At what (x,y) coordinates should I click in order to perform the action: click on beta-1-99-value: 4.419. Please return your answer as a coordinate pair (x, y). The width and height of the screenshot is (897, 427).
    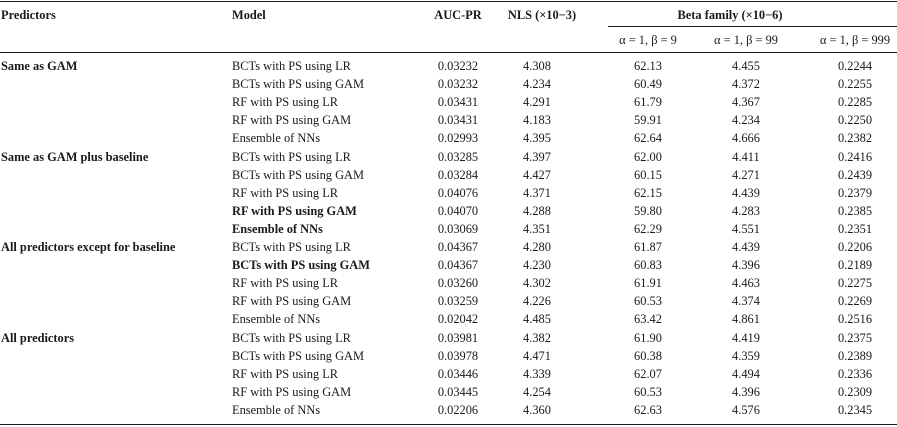
    Looking at the image, I should click on (746, 337).